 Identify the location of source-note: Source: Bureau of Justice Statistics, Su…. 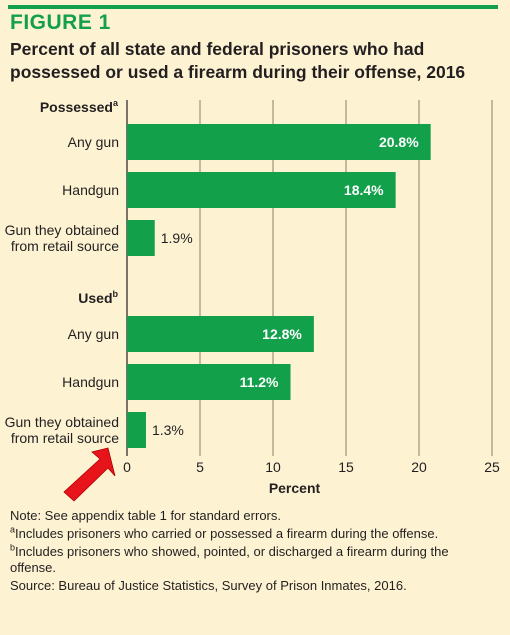
(208, 585).